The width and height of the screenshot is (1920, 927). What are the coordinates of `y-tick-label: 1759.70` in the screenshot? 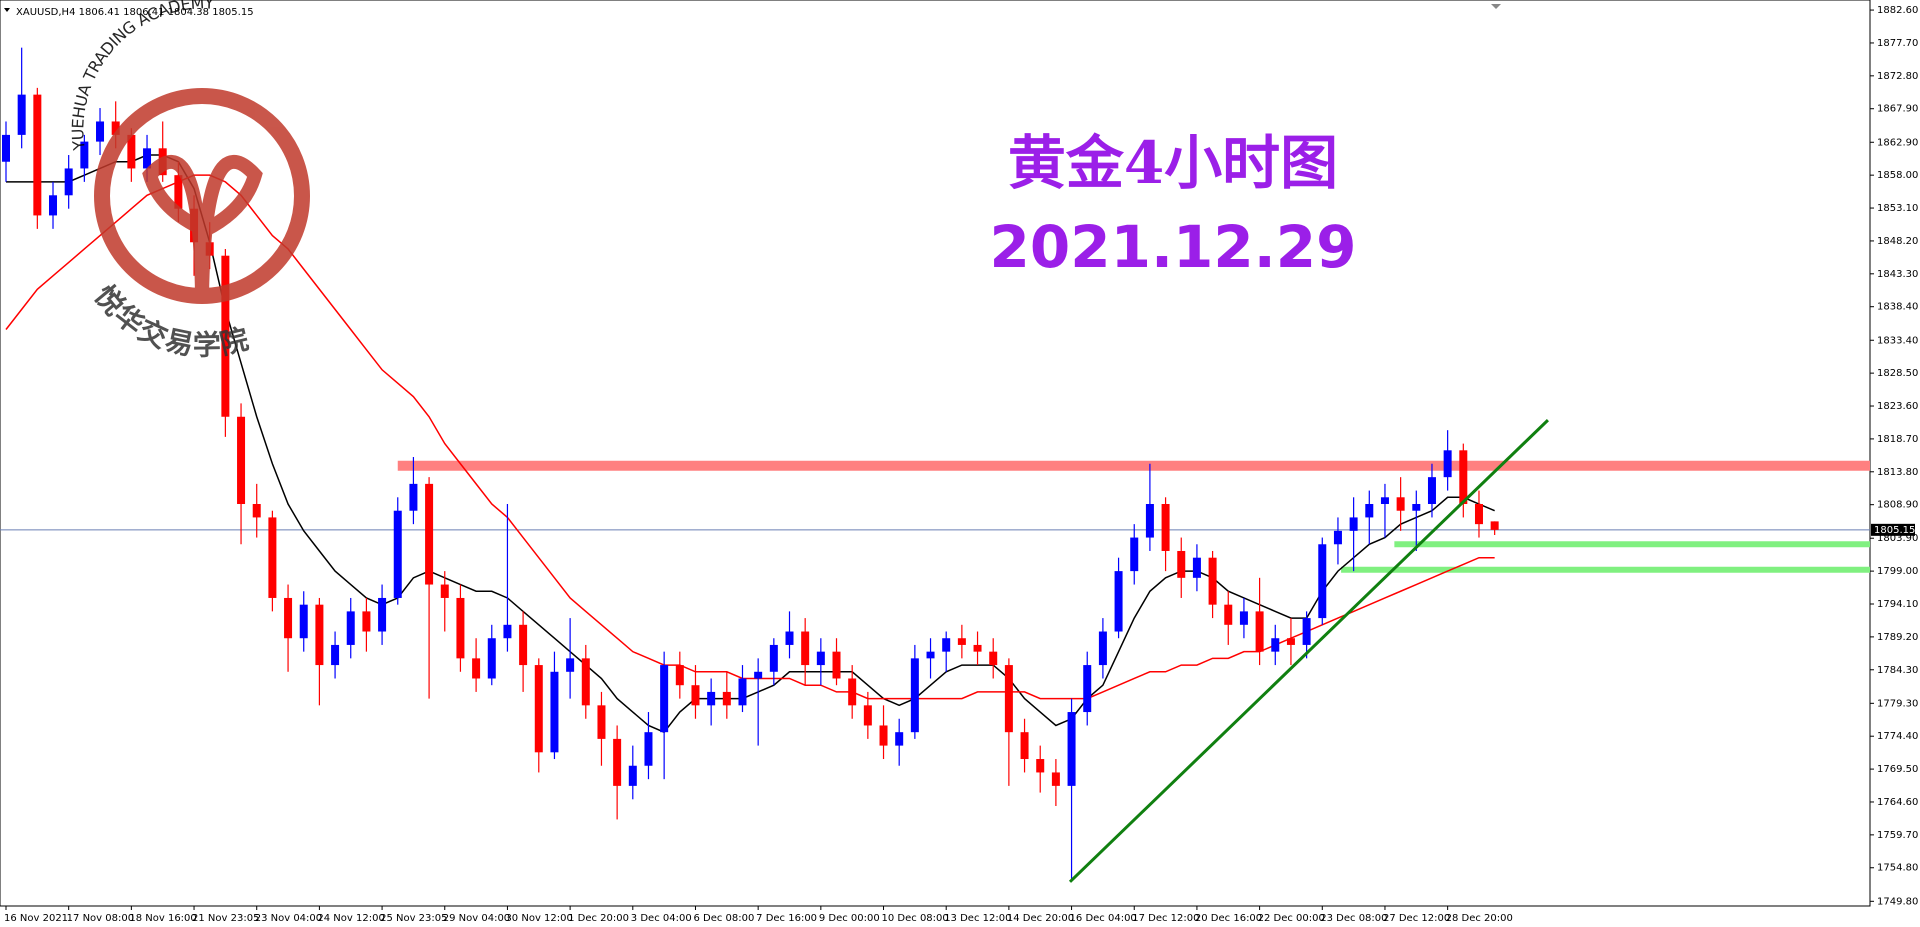 It's located at (1897, 835).